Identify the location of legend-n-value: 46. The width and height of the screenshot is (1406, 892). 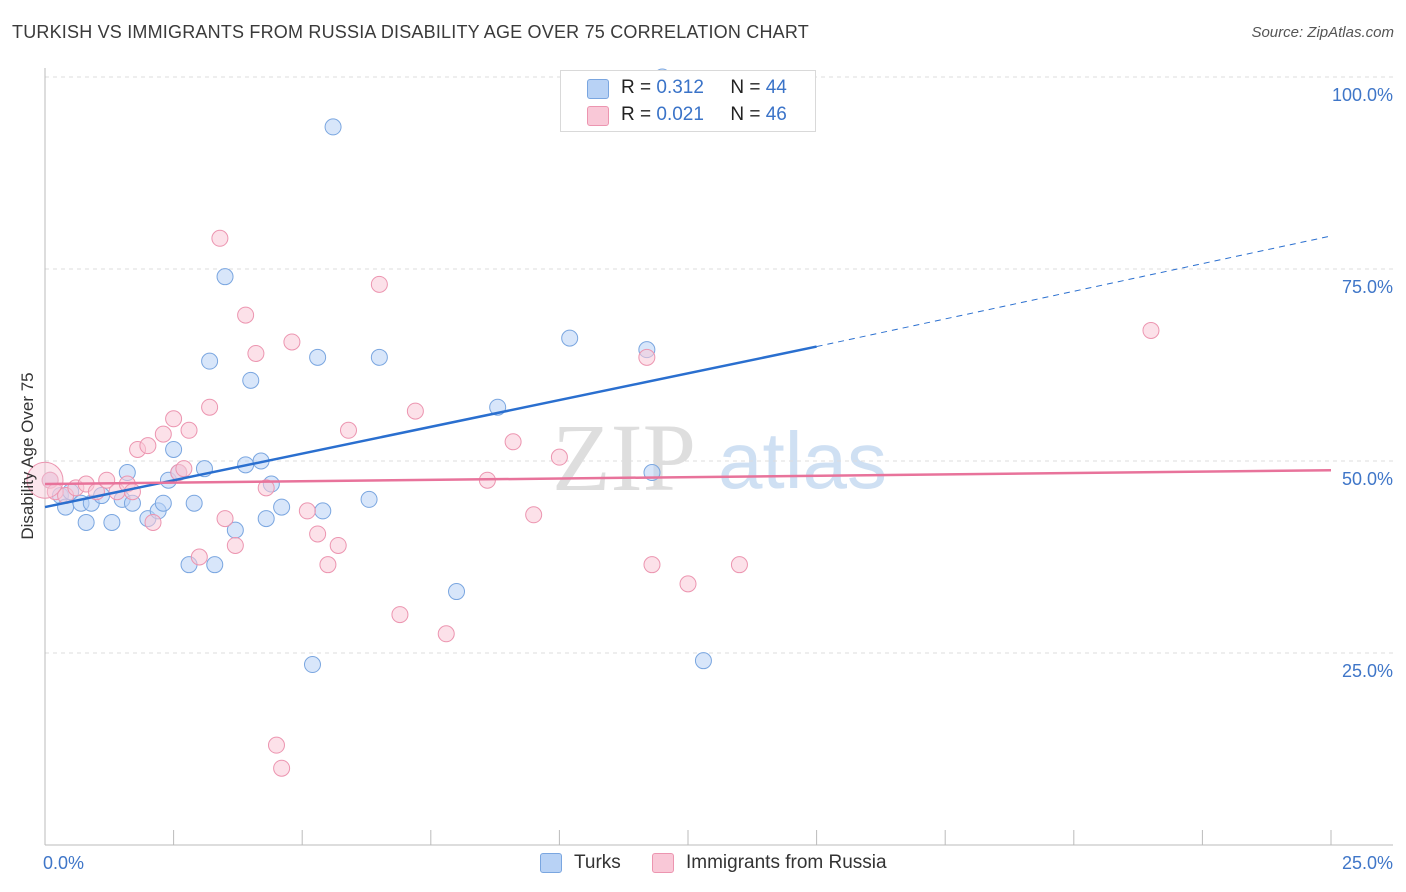
(776, 114).